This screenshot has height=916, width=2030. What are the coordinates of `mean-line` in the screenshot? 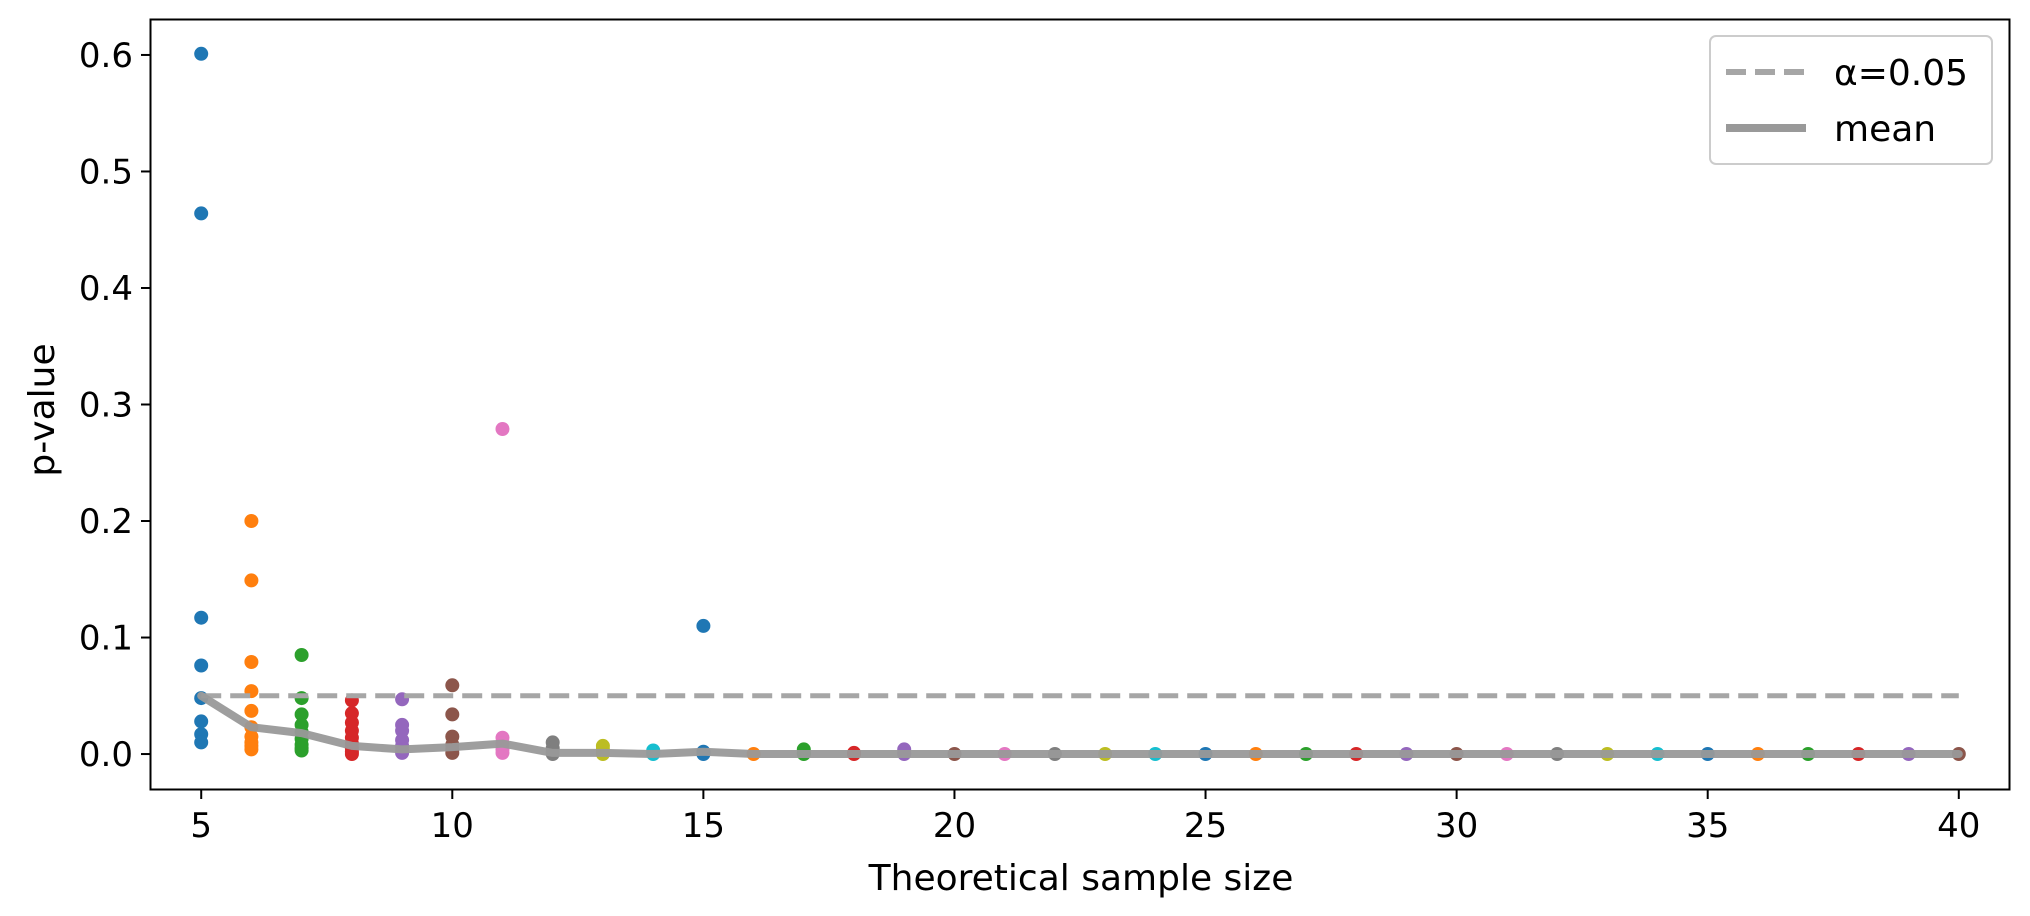 It's located at (1080, 724).